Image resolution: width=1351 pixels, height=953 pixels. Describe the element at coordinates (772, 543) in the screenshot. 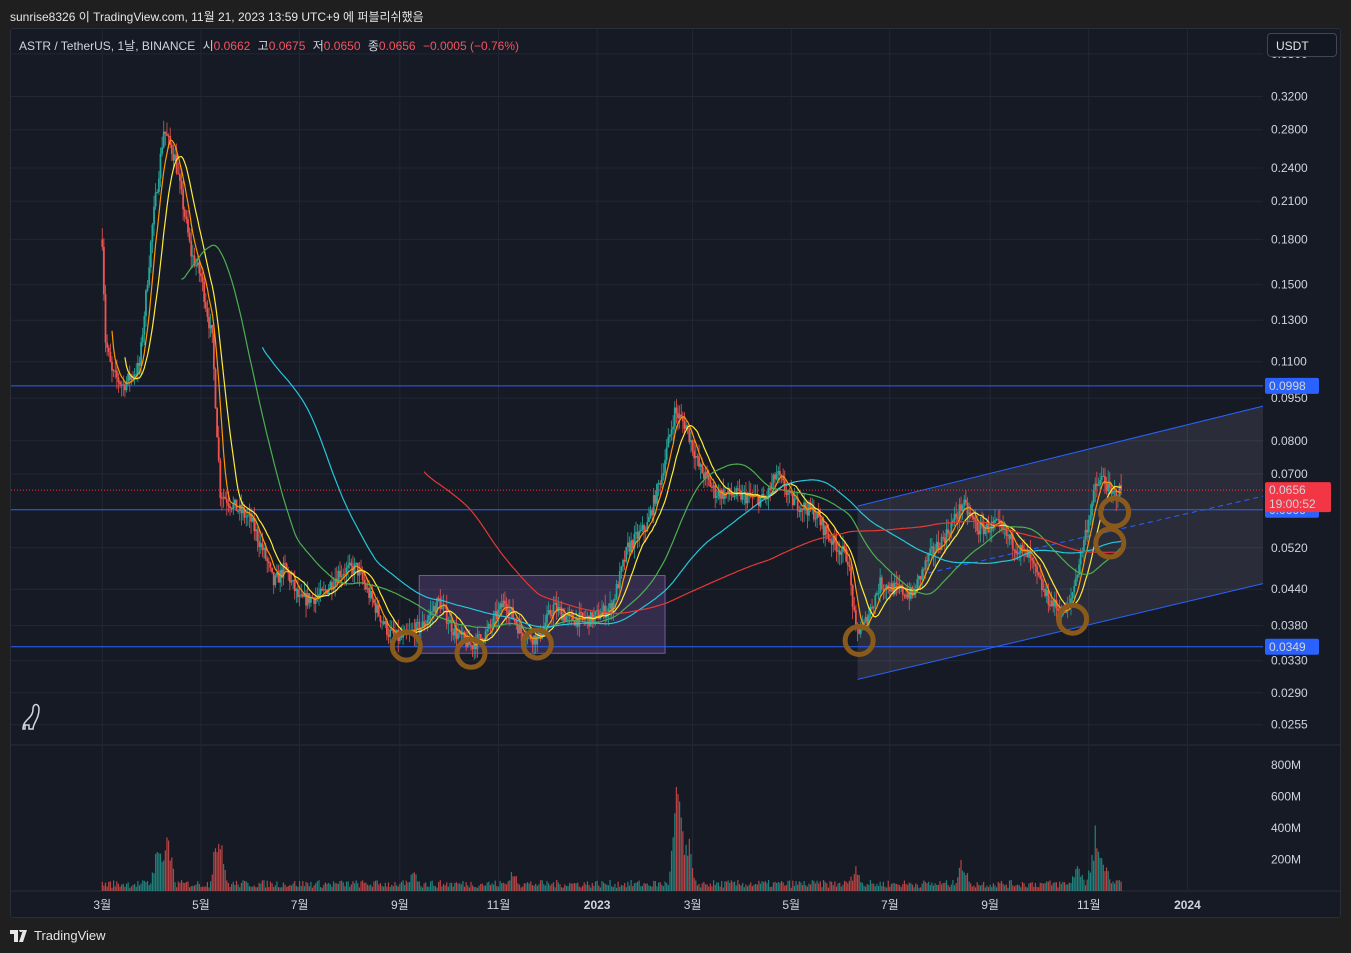

I see `ma-200-line` at that location.